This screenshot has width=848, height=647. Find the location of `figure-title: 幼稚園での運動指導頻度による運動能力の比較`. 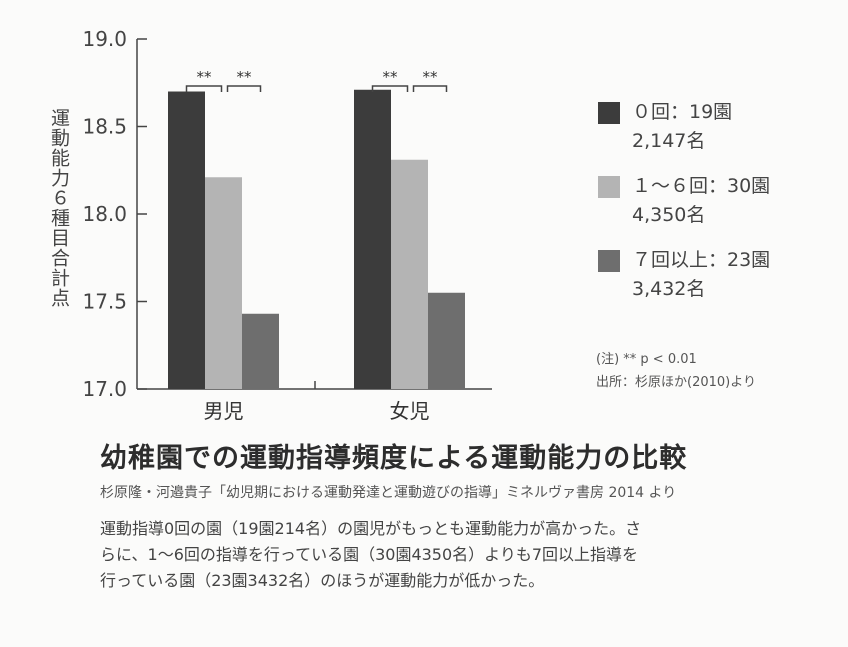

figure-title: 幼稚園での運動指導頻度による運動能力の比較 is located at coordinates (394, 458).